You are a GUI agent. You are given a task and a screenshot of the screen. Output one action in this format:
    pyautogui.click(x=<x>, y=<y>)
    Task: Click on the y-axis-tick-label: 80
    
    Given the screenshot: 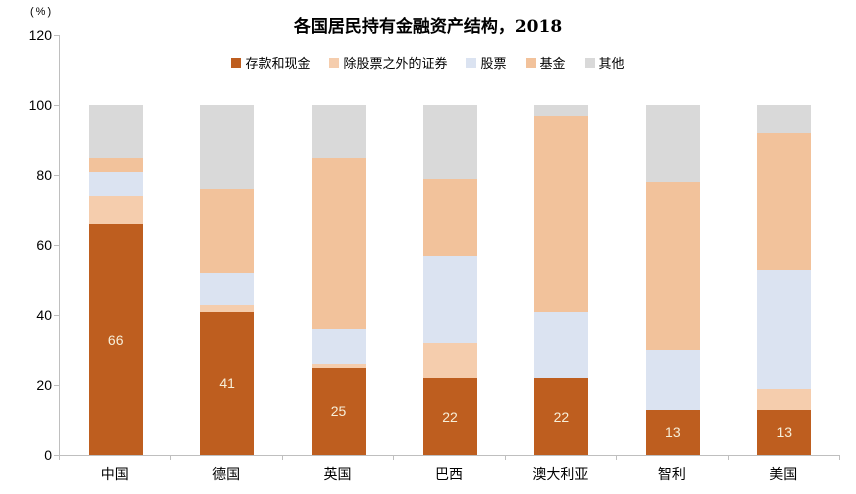 What is the action you would take?
    pyautogui.click(x=44, y=175)
    